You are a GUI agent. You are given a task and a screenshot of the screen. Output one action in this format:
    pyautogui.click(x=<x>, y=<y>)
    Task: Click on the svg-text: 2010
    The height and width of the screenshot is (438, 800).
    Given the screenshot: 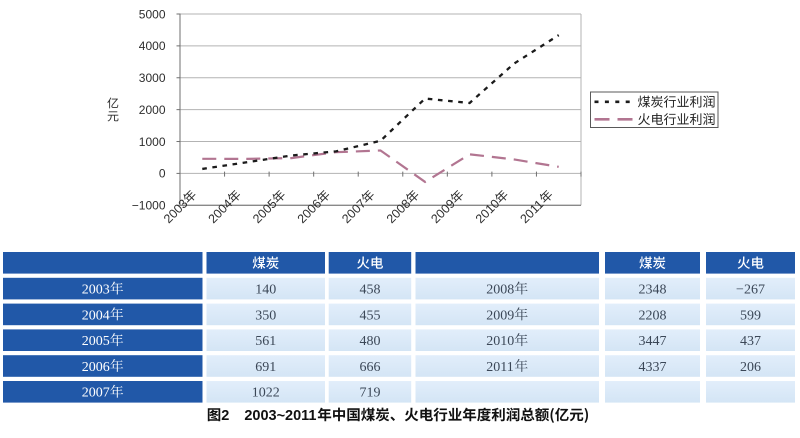 What is the action you would take?
    pyautogui.click(x=500, y=341)
    